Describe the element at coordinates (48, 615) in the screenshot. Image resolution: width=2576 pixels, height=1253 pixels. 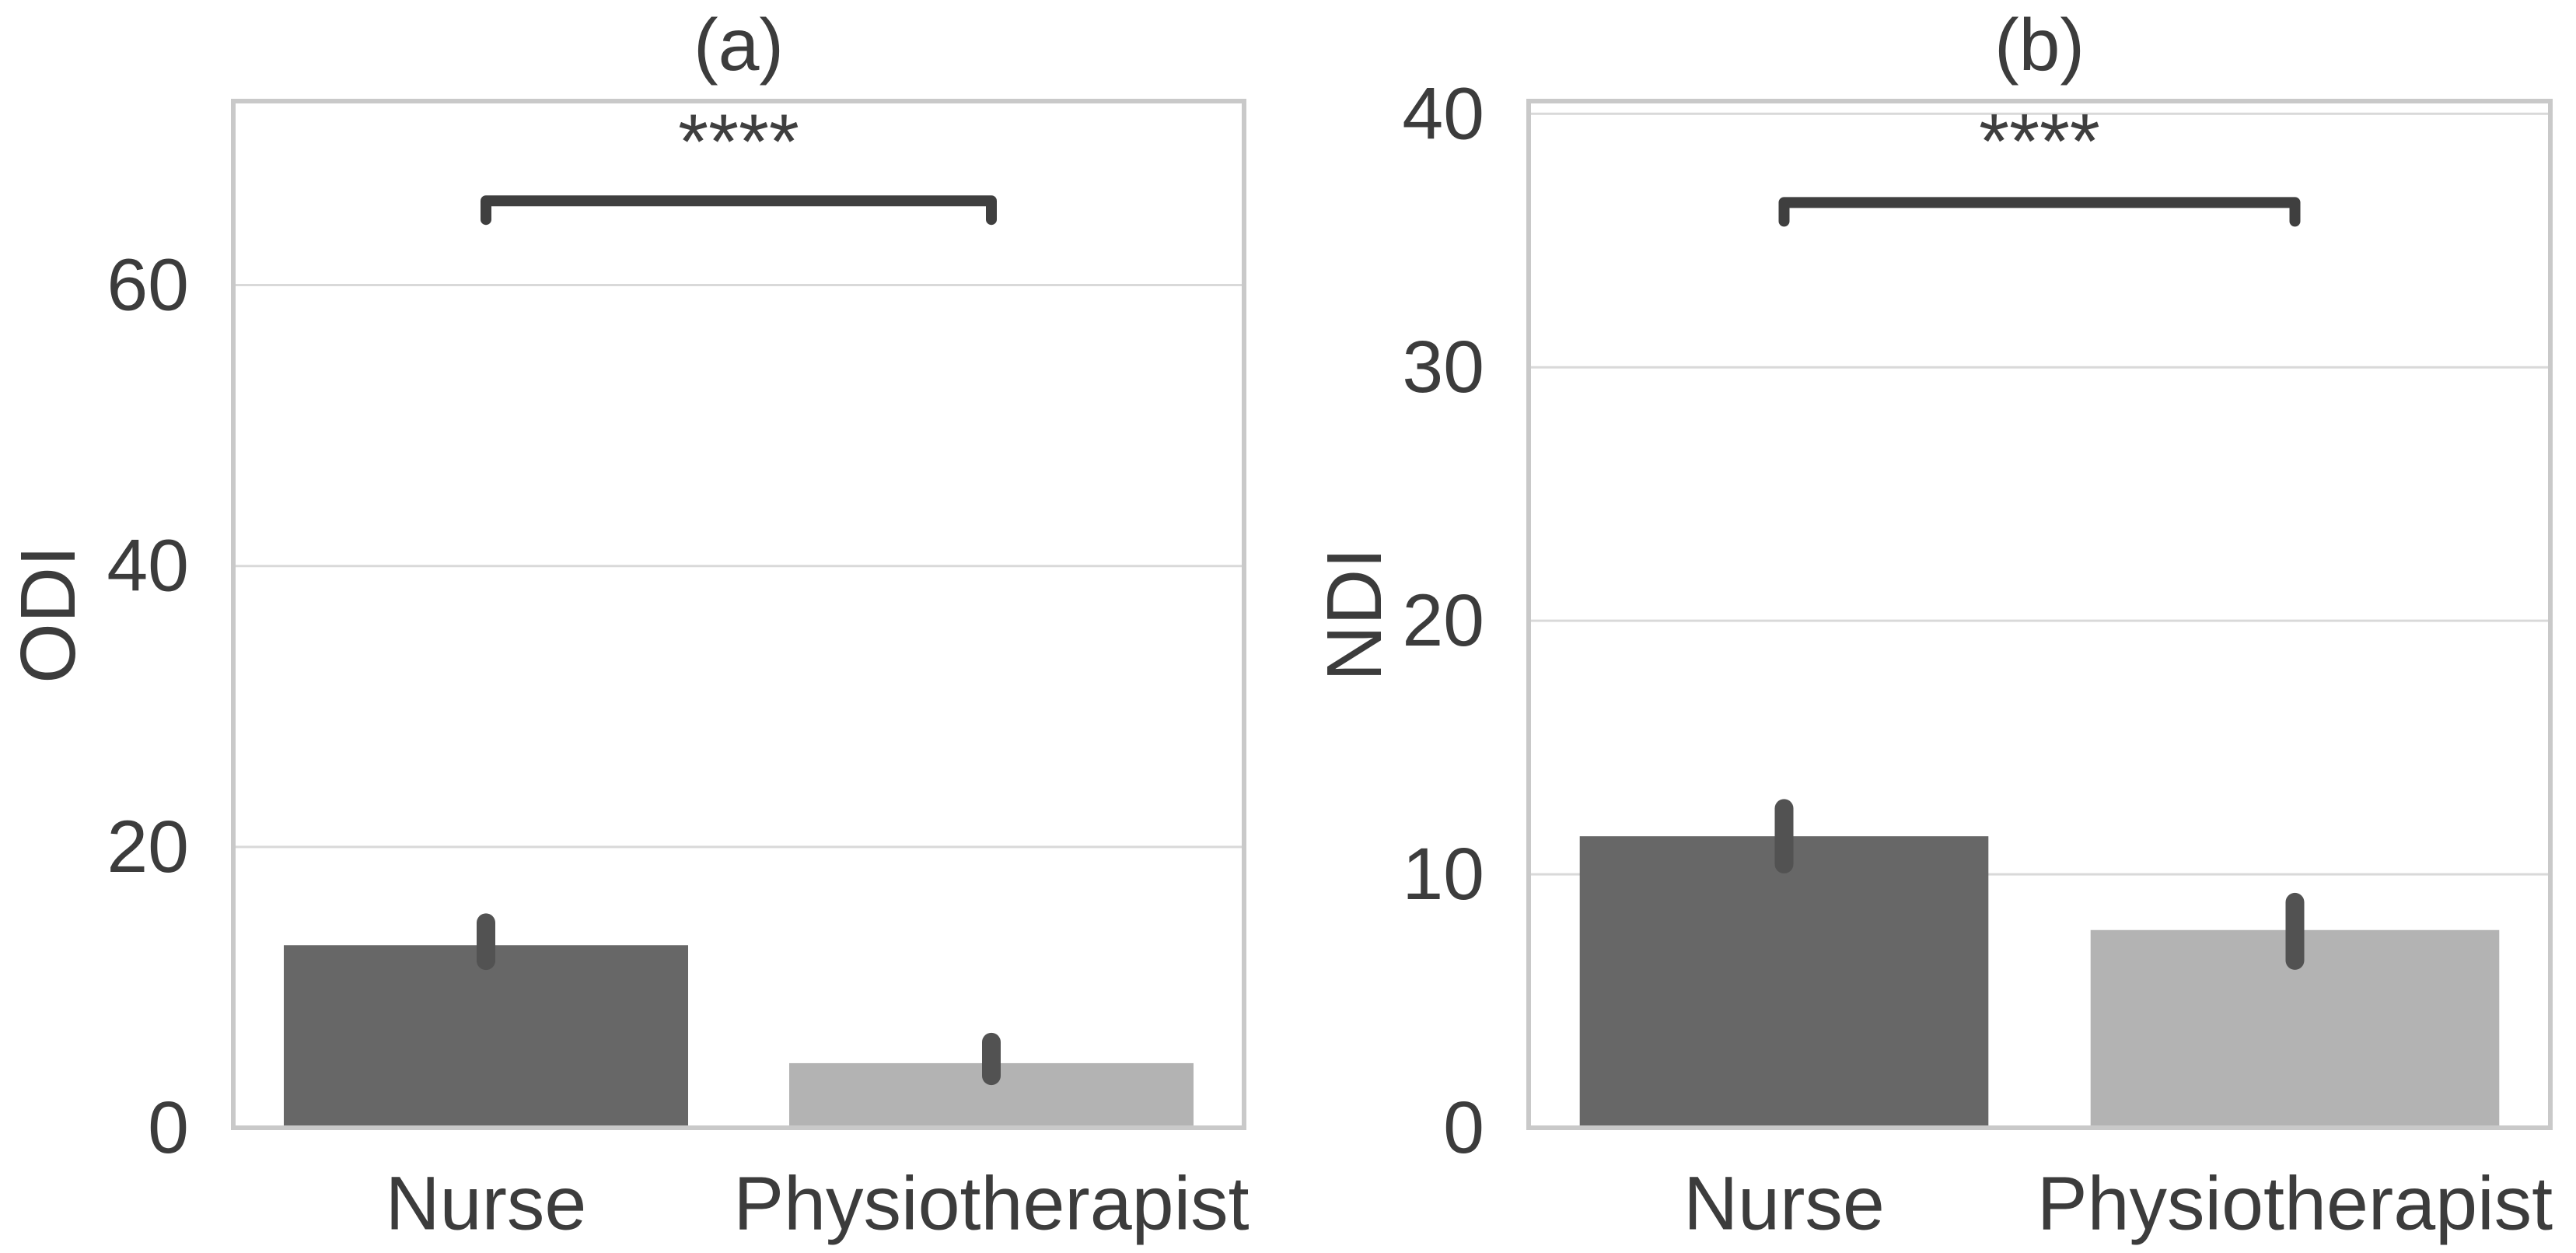
I see `y-axis-label: ODI` at that location.